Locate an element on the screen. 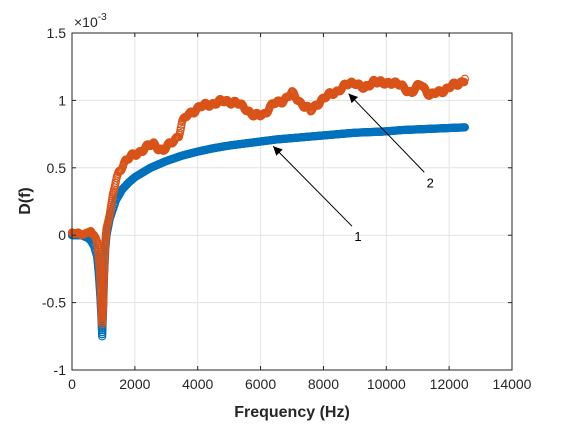 The width and height of the screenshot is (565, 426). x-axis-label: Frequency (Hz) is located at coordinates (292, 412).